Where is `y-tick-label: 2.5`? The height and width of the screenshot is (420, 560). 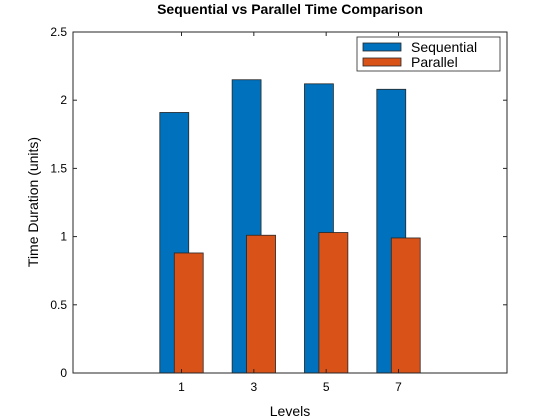
y-tick-label: 2.5 is located at coordinates (58, 32).